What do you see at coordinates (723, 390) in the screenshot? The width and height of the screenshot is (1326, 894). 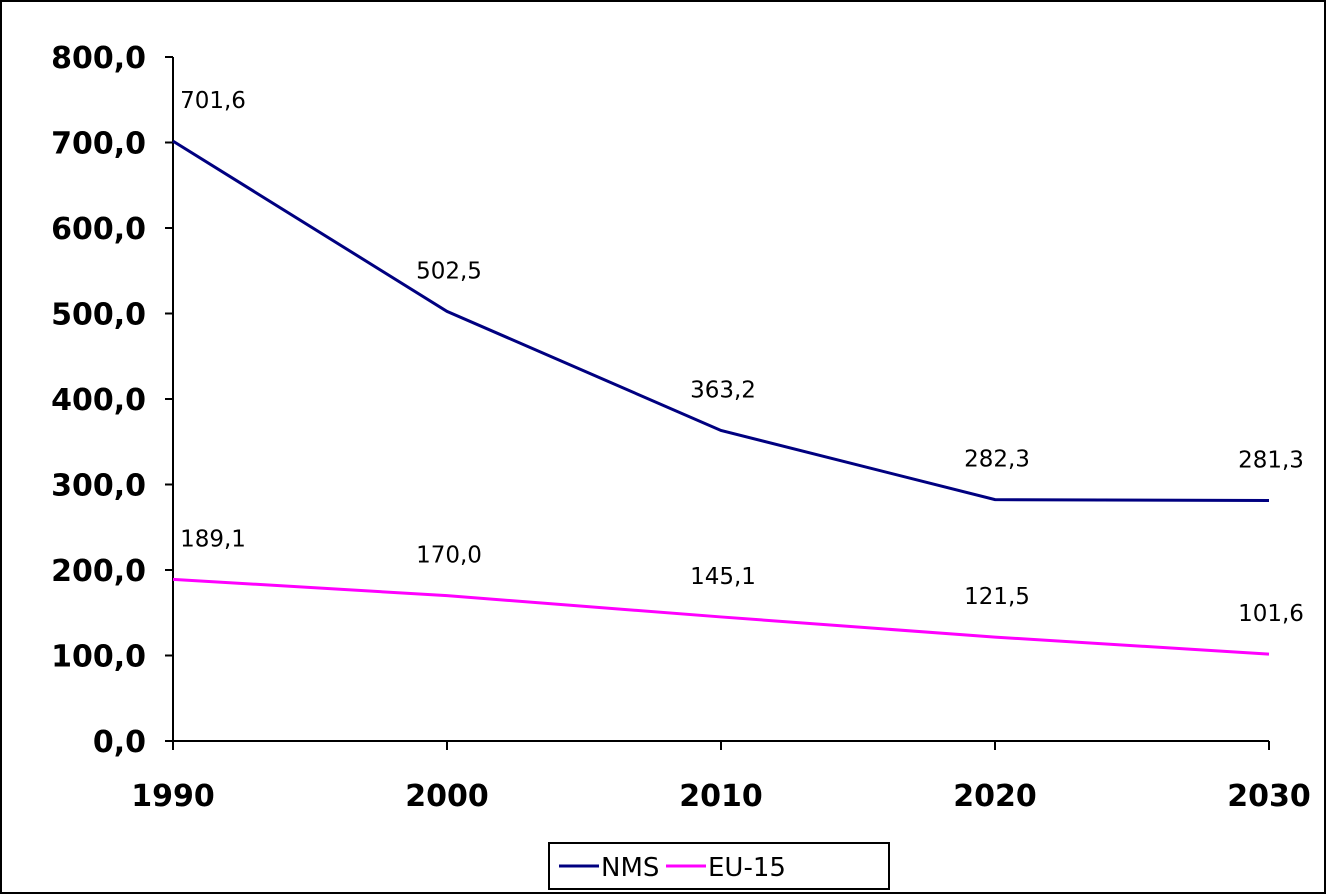 I see `data-label-nms: 363,2` at bounding box center [723, 390].